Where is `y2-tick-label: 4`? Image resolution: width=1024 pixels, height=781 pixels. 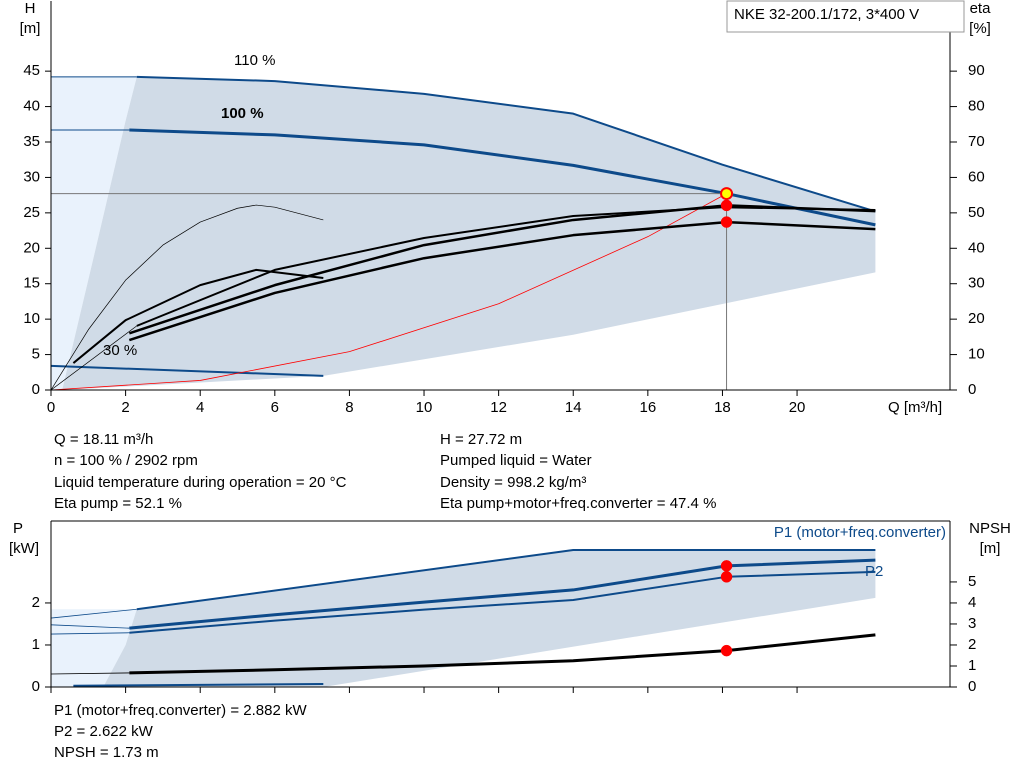
y2-tick-label: 4 is located at coordinates (972, 602).